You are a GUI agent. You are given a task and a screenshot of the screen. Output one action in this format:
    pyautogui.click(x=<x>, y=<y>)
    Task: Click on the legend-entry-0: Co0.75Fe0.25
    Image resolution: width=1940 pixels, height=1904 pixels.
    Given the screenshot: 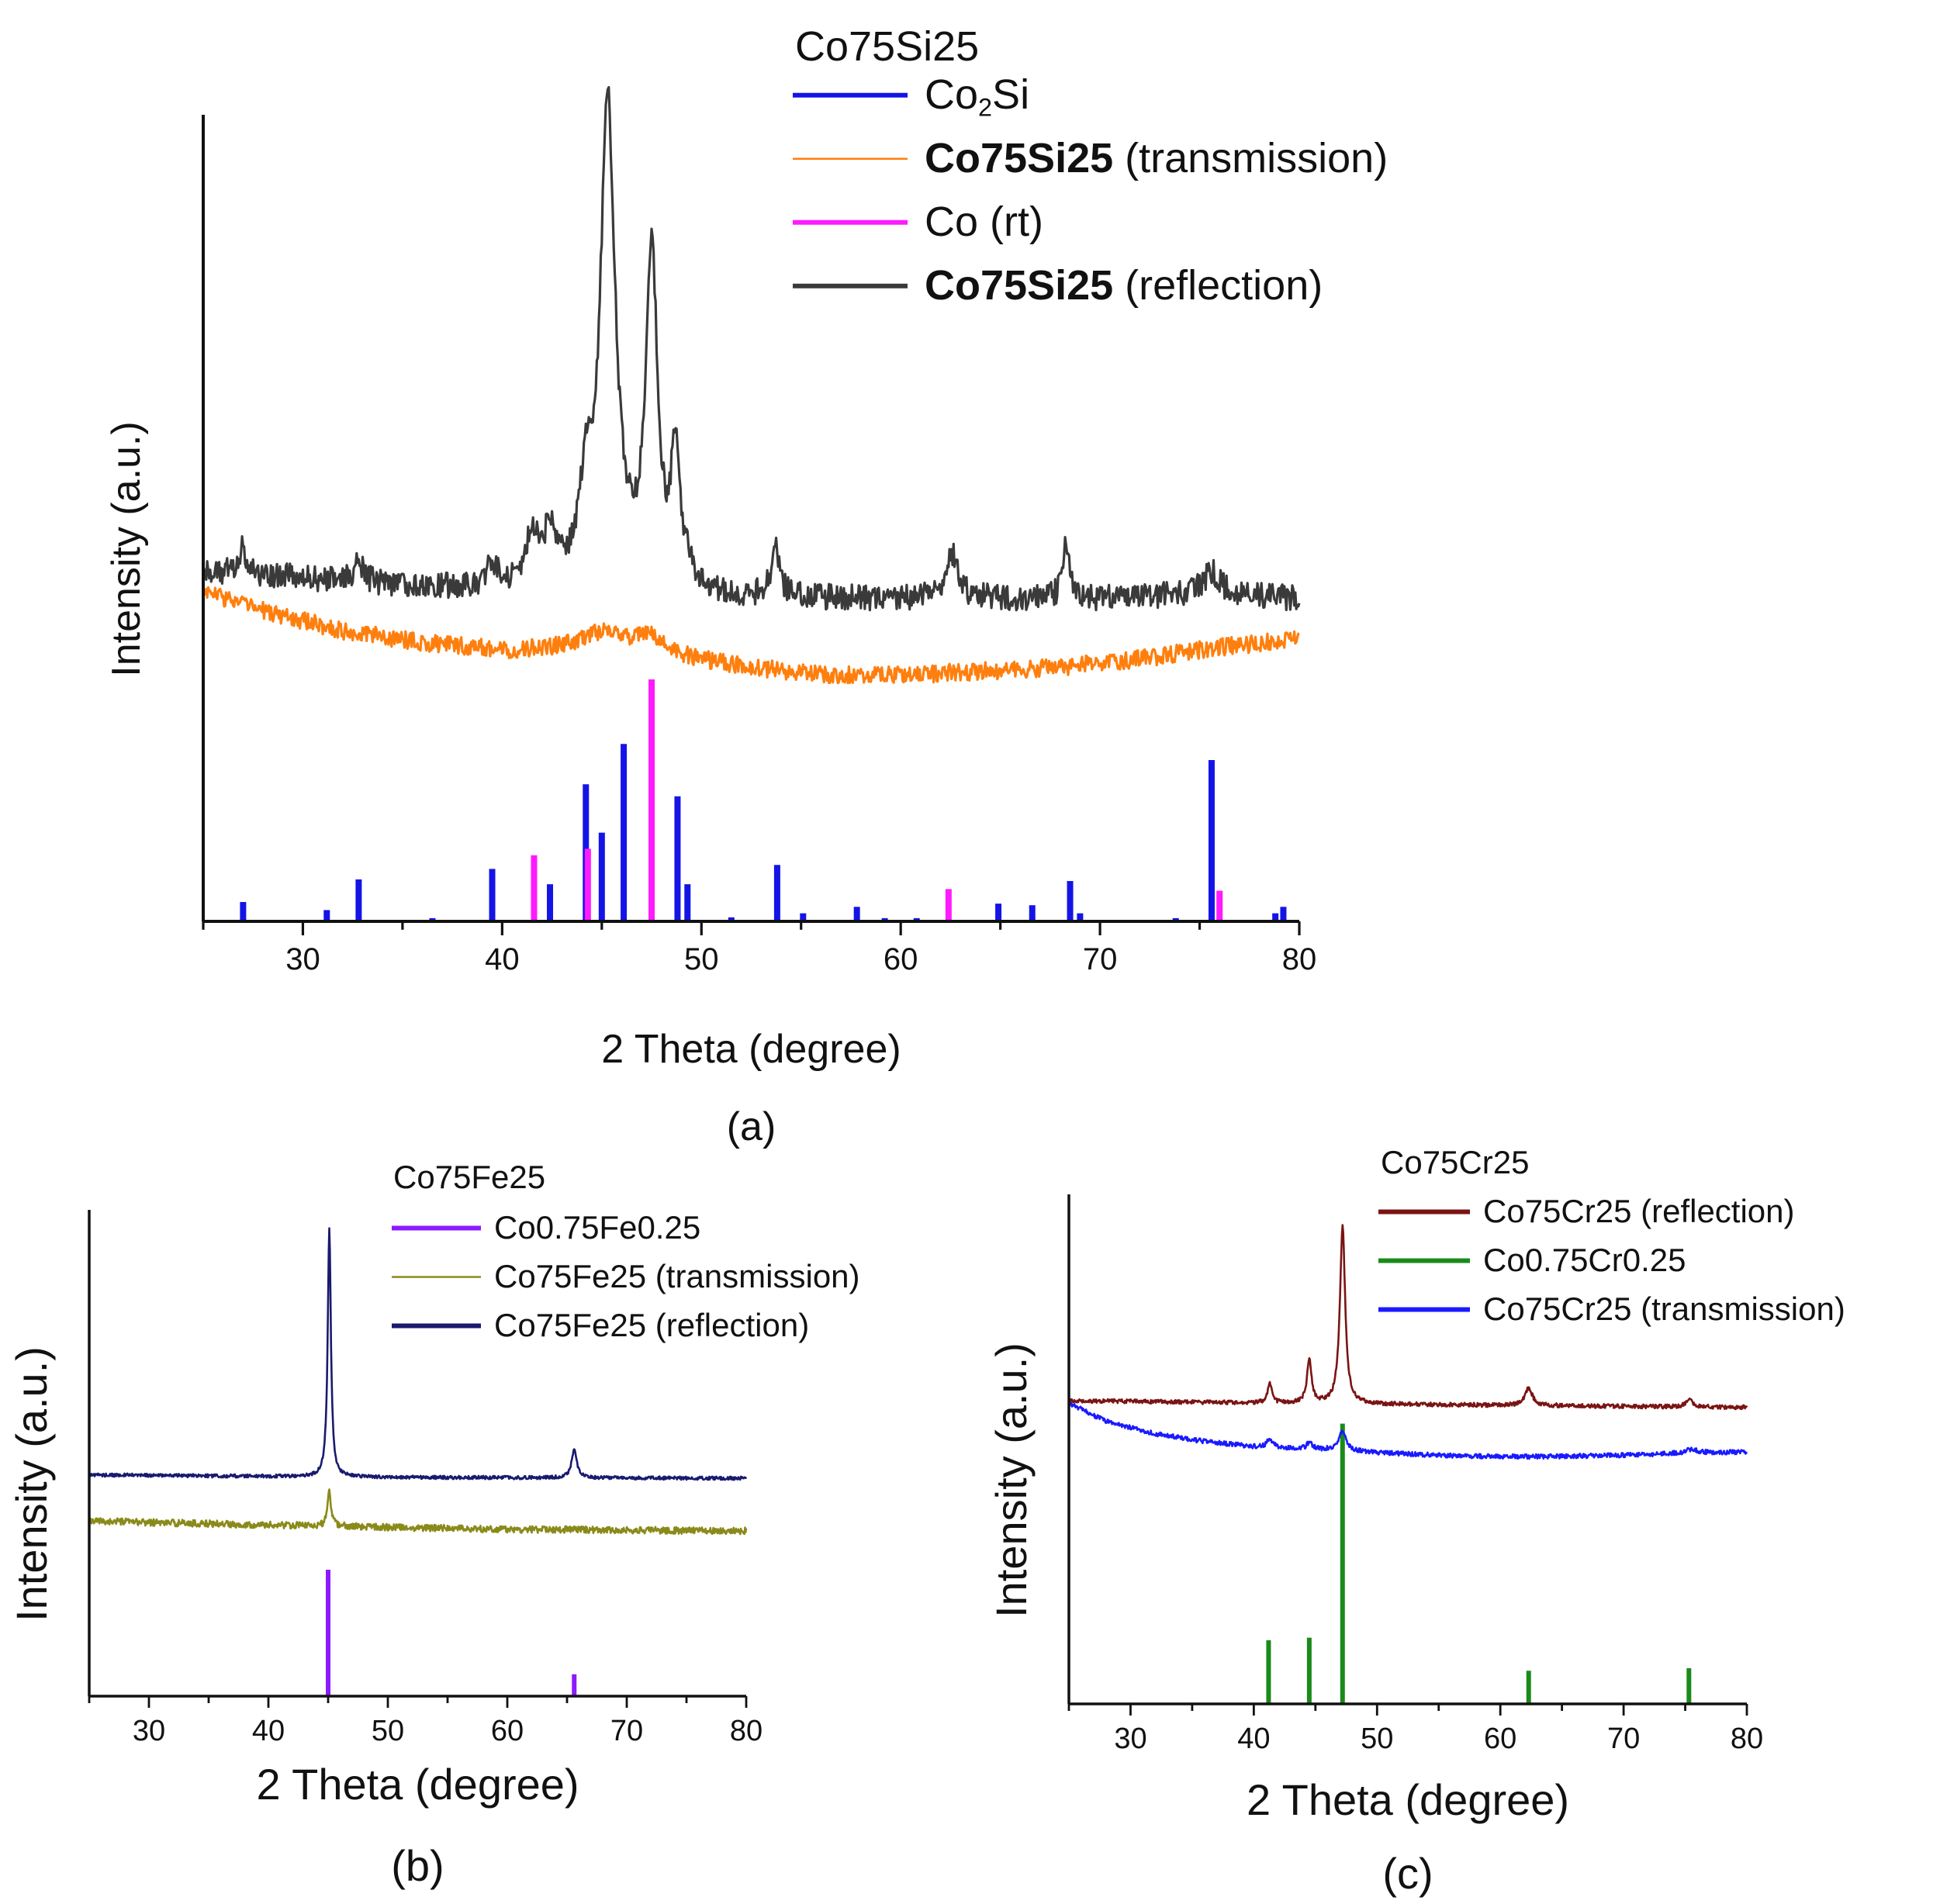 What is the action you would take?
    pyautogui.click(x=597, y=1227)
    